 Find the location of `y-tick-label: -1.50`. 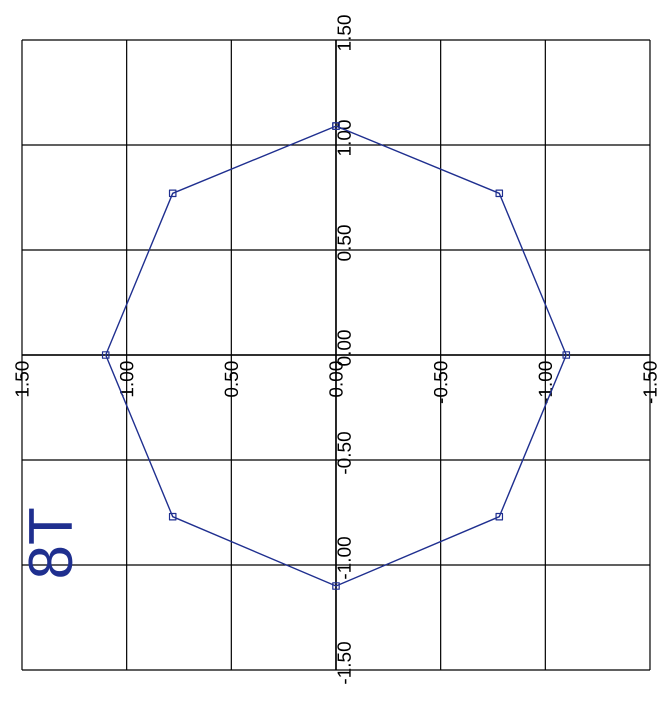

y-tick-label: -1.50 is located at coordinates (344, 663).